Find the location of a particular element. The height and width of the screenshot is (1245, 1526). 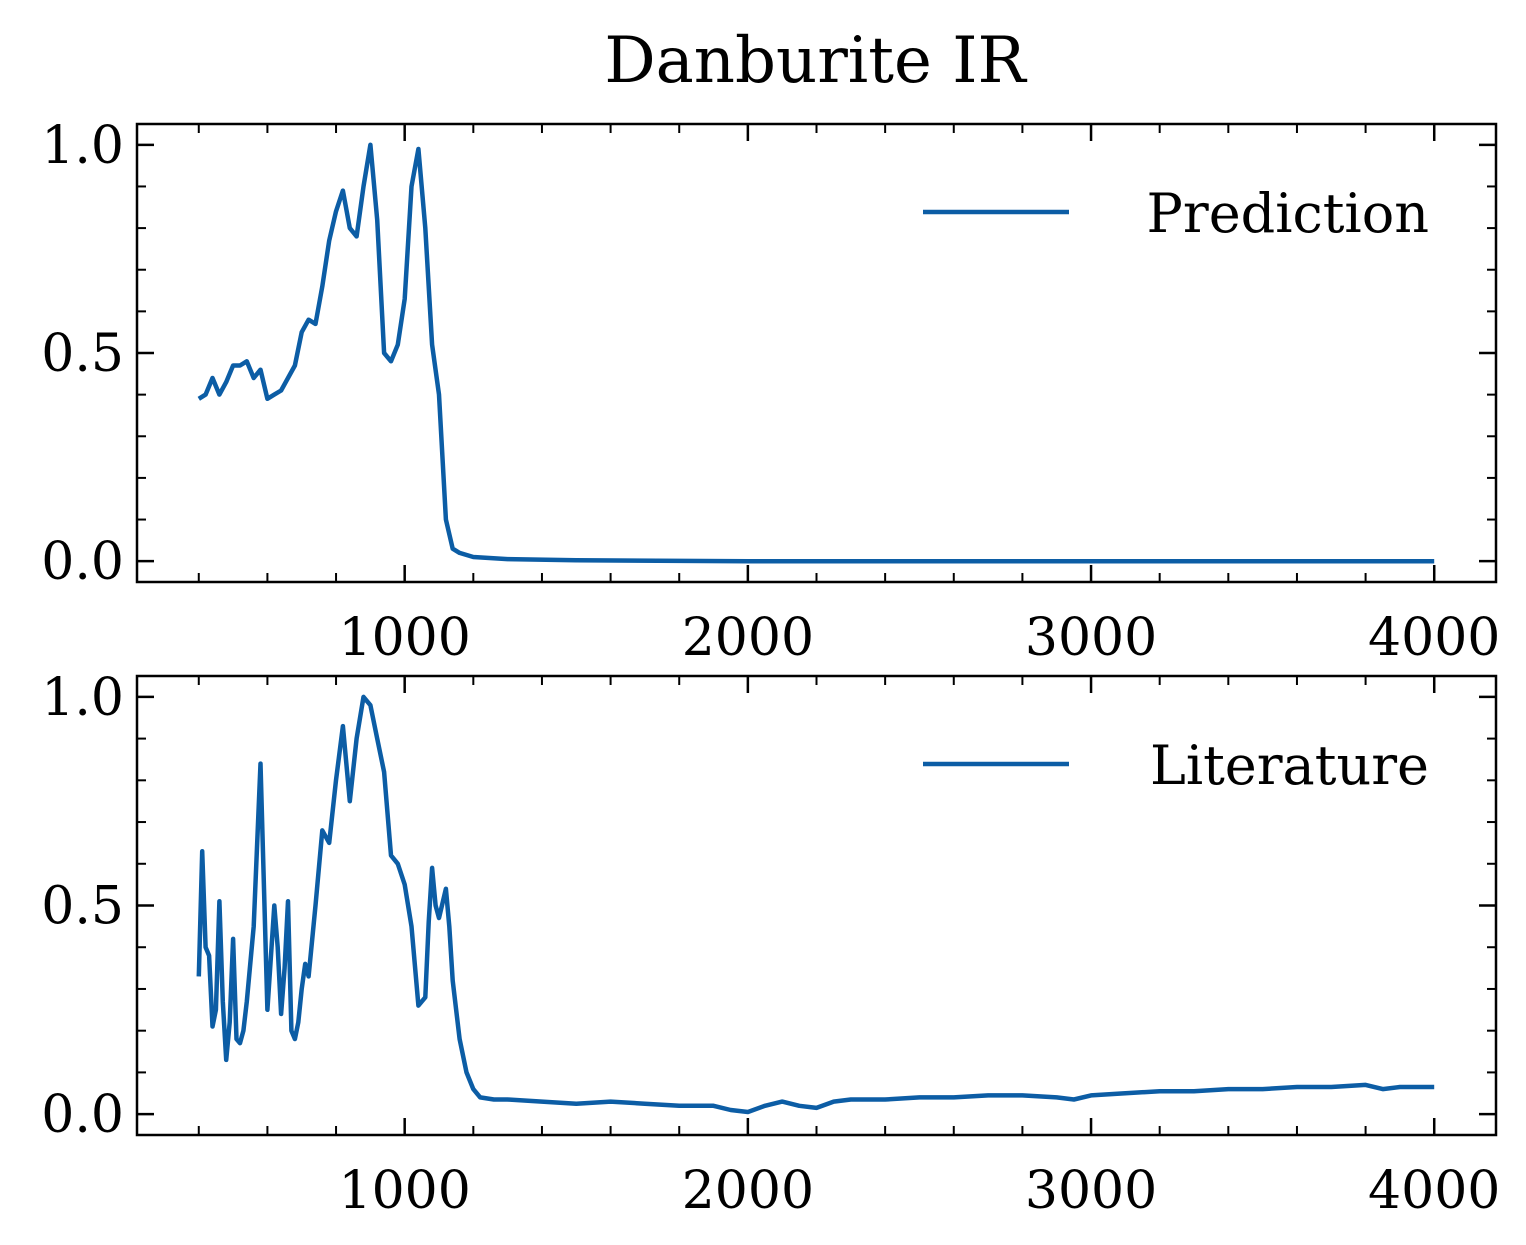

legend: Prediction is located at coordinates (1176, 213).